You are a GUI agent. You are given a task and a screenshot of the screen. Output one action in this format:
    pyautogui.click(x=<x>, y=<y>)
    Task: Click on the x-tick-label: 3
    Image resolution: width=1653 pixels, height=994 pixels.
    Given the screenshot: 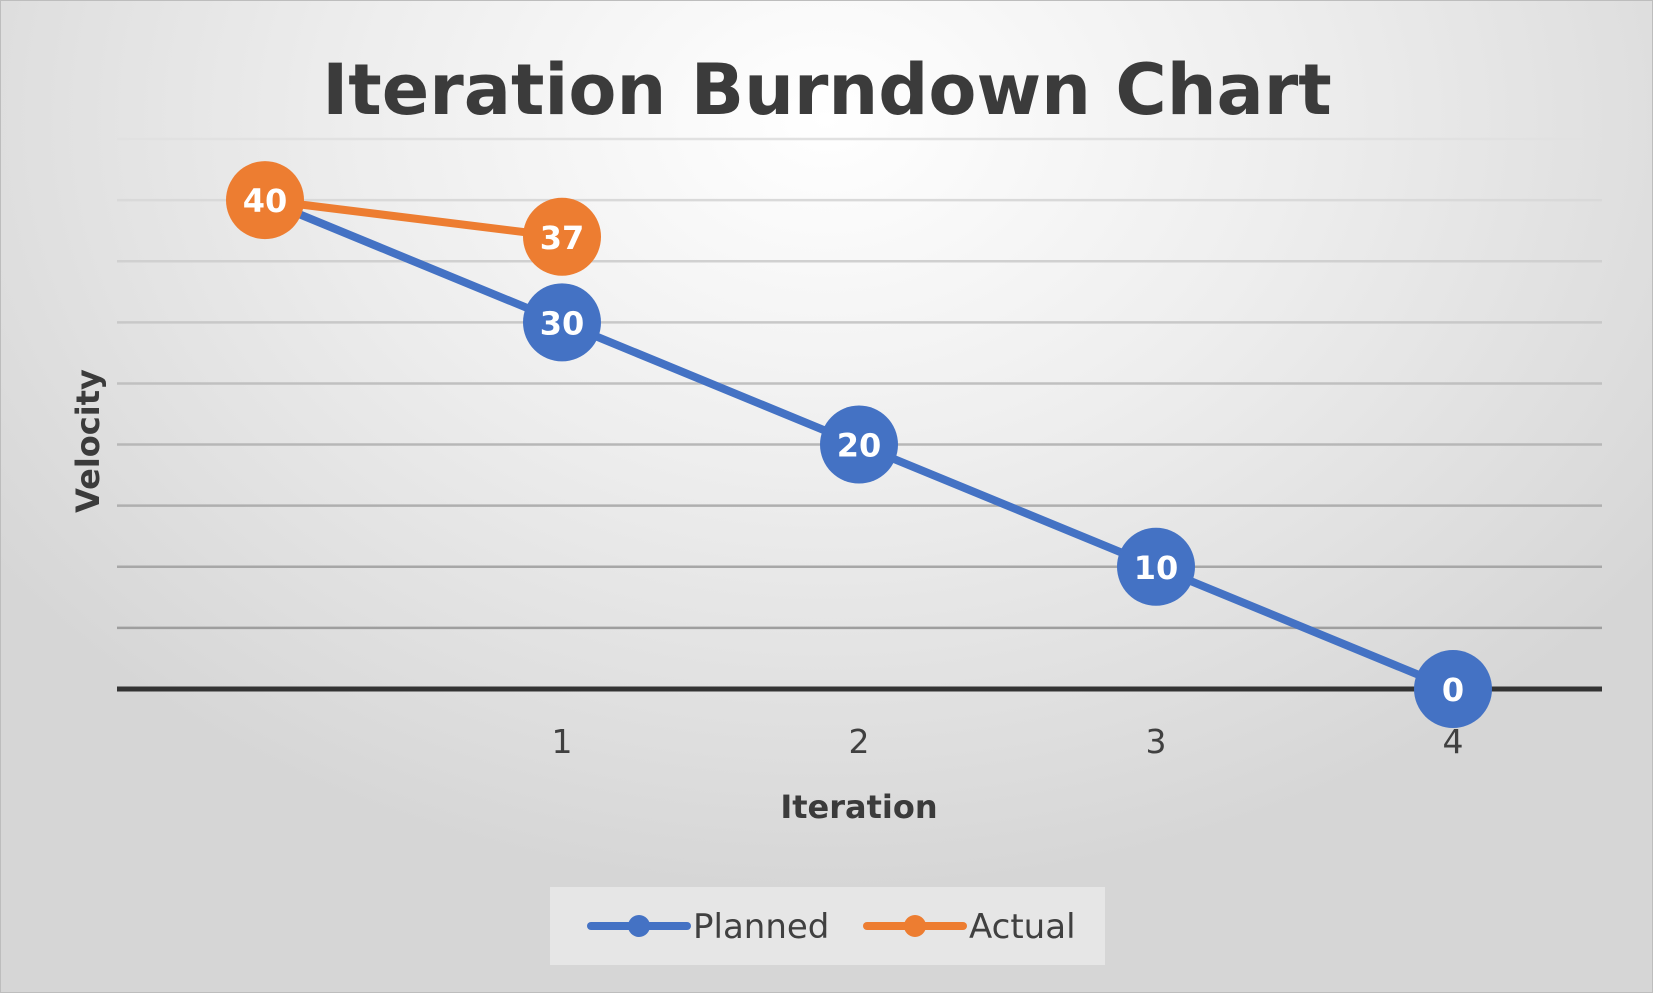 What is the action you would take?
    pyautogui.click(x=1156, y=741)
    